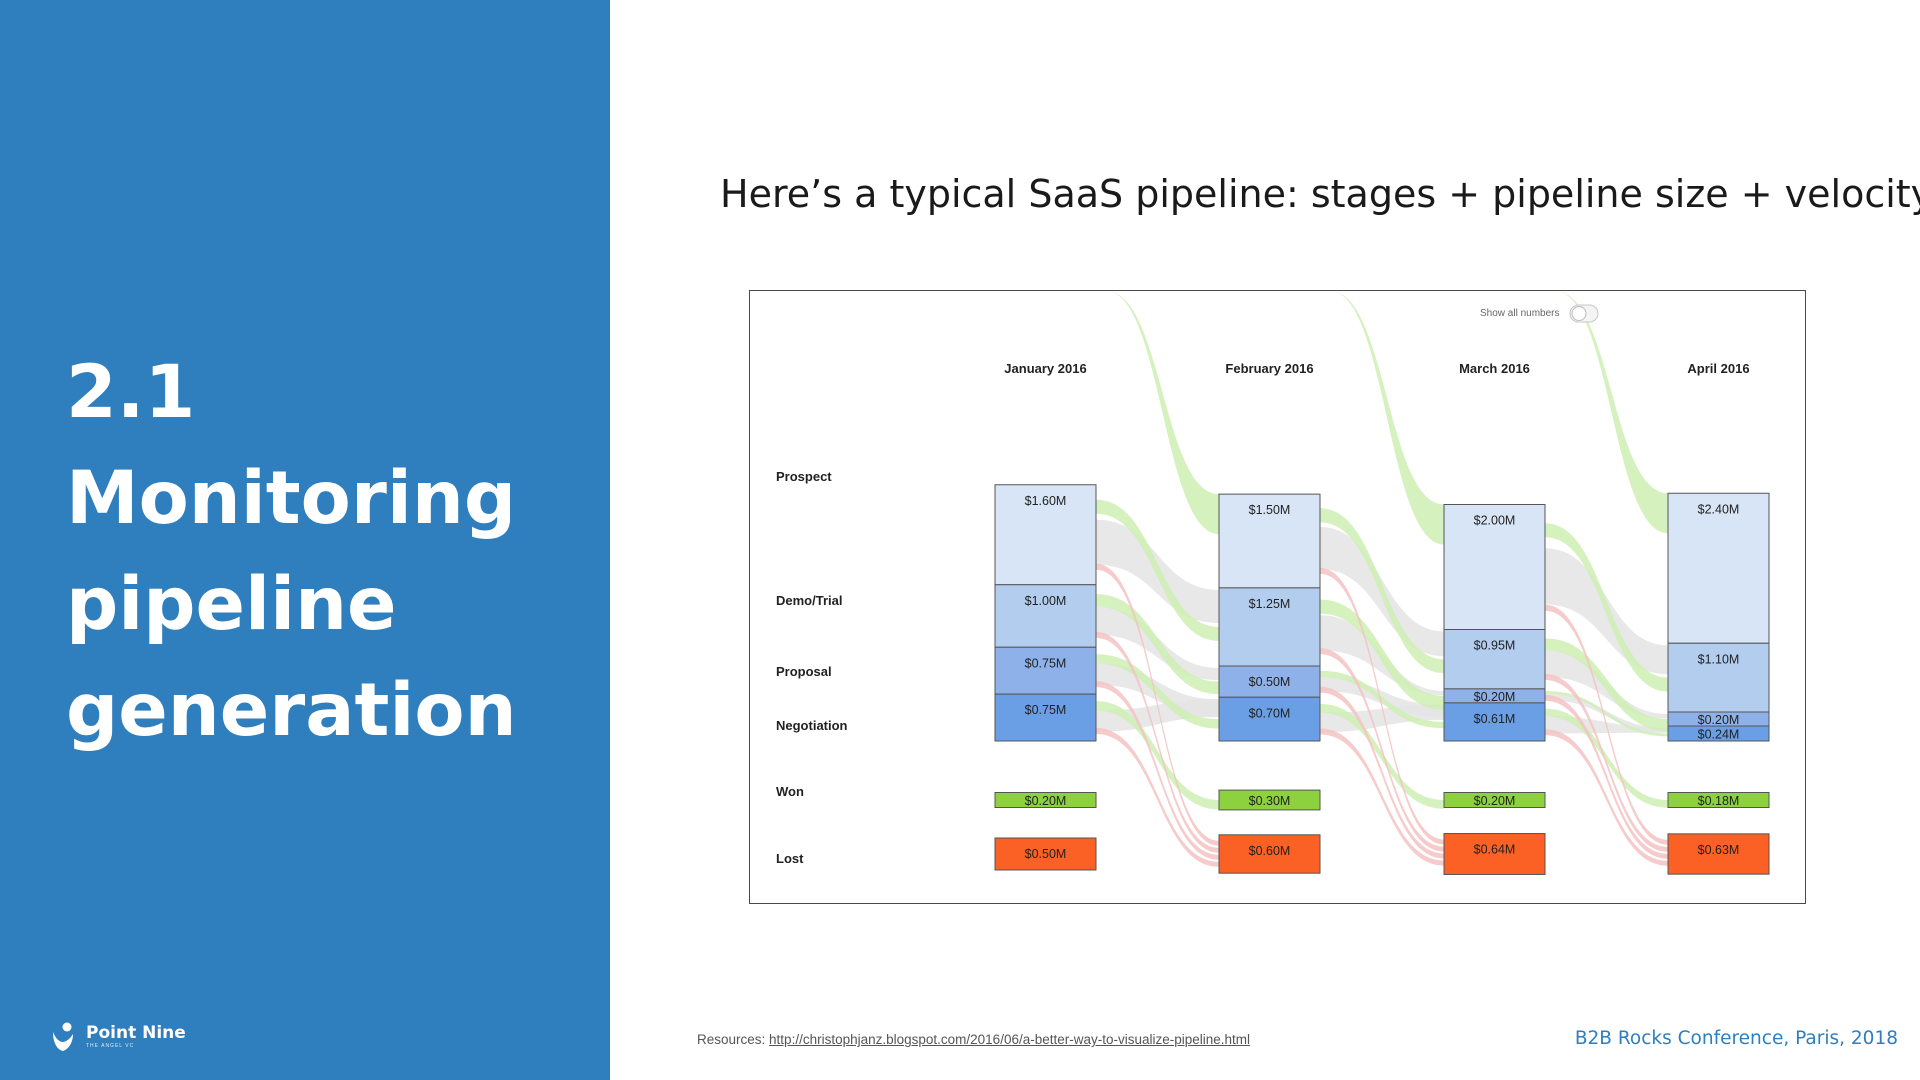  What do you see at coordinates (1495, 646) in the screenshot?
I see `bar-label-demo-trial: $0.95M` at bounding box center [1495, 646].